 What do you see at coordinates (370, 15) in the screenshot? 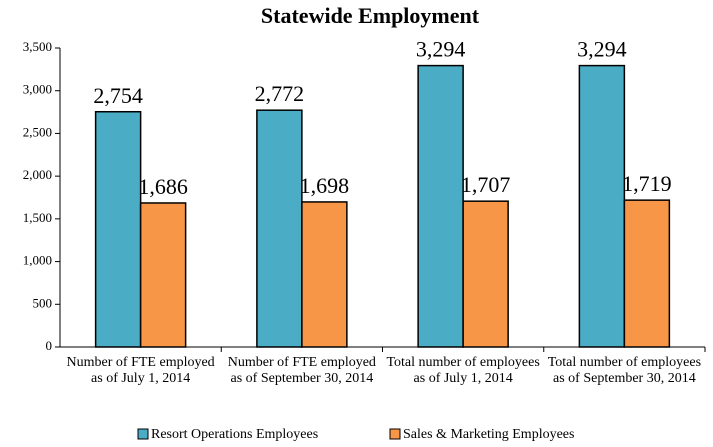
I see `chart-title: Statewide Employment` at bounding box center [370, 15].